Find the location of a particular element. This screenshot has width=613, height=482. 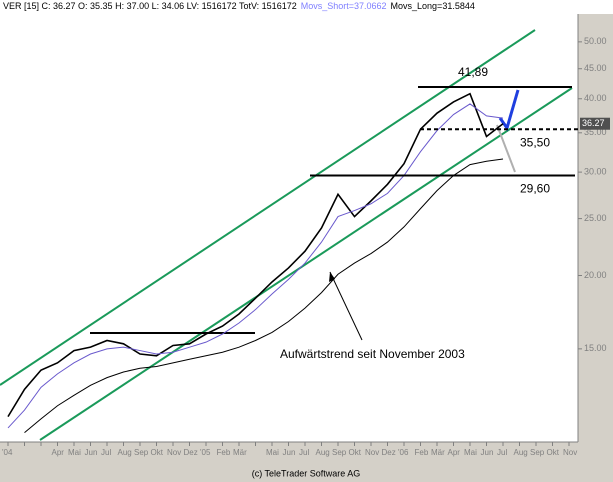

y-tick-label: 20.00 is located at coordinates (595, 275).